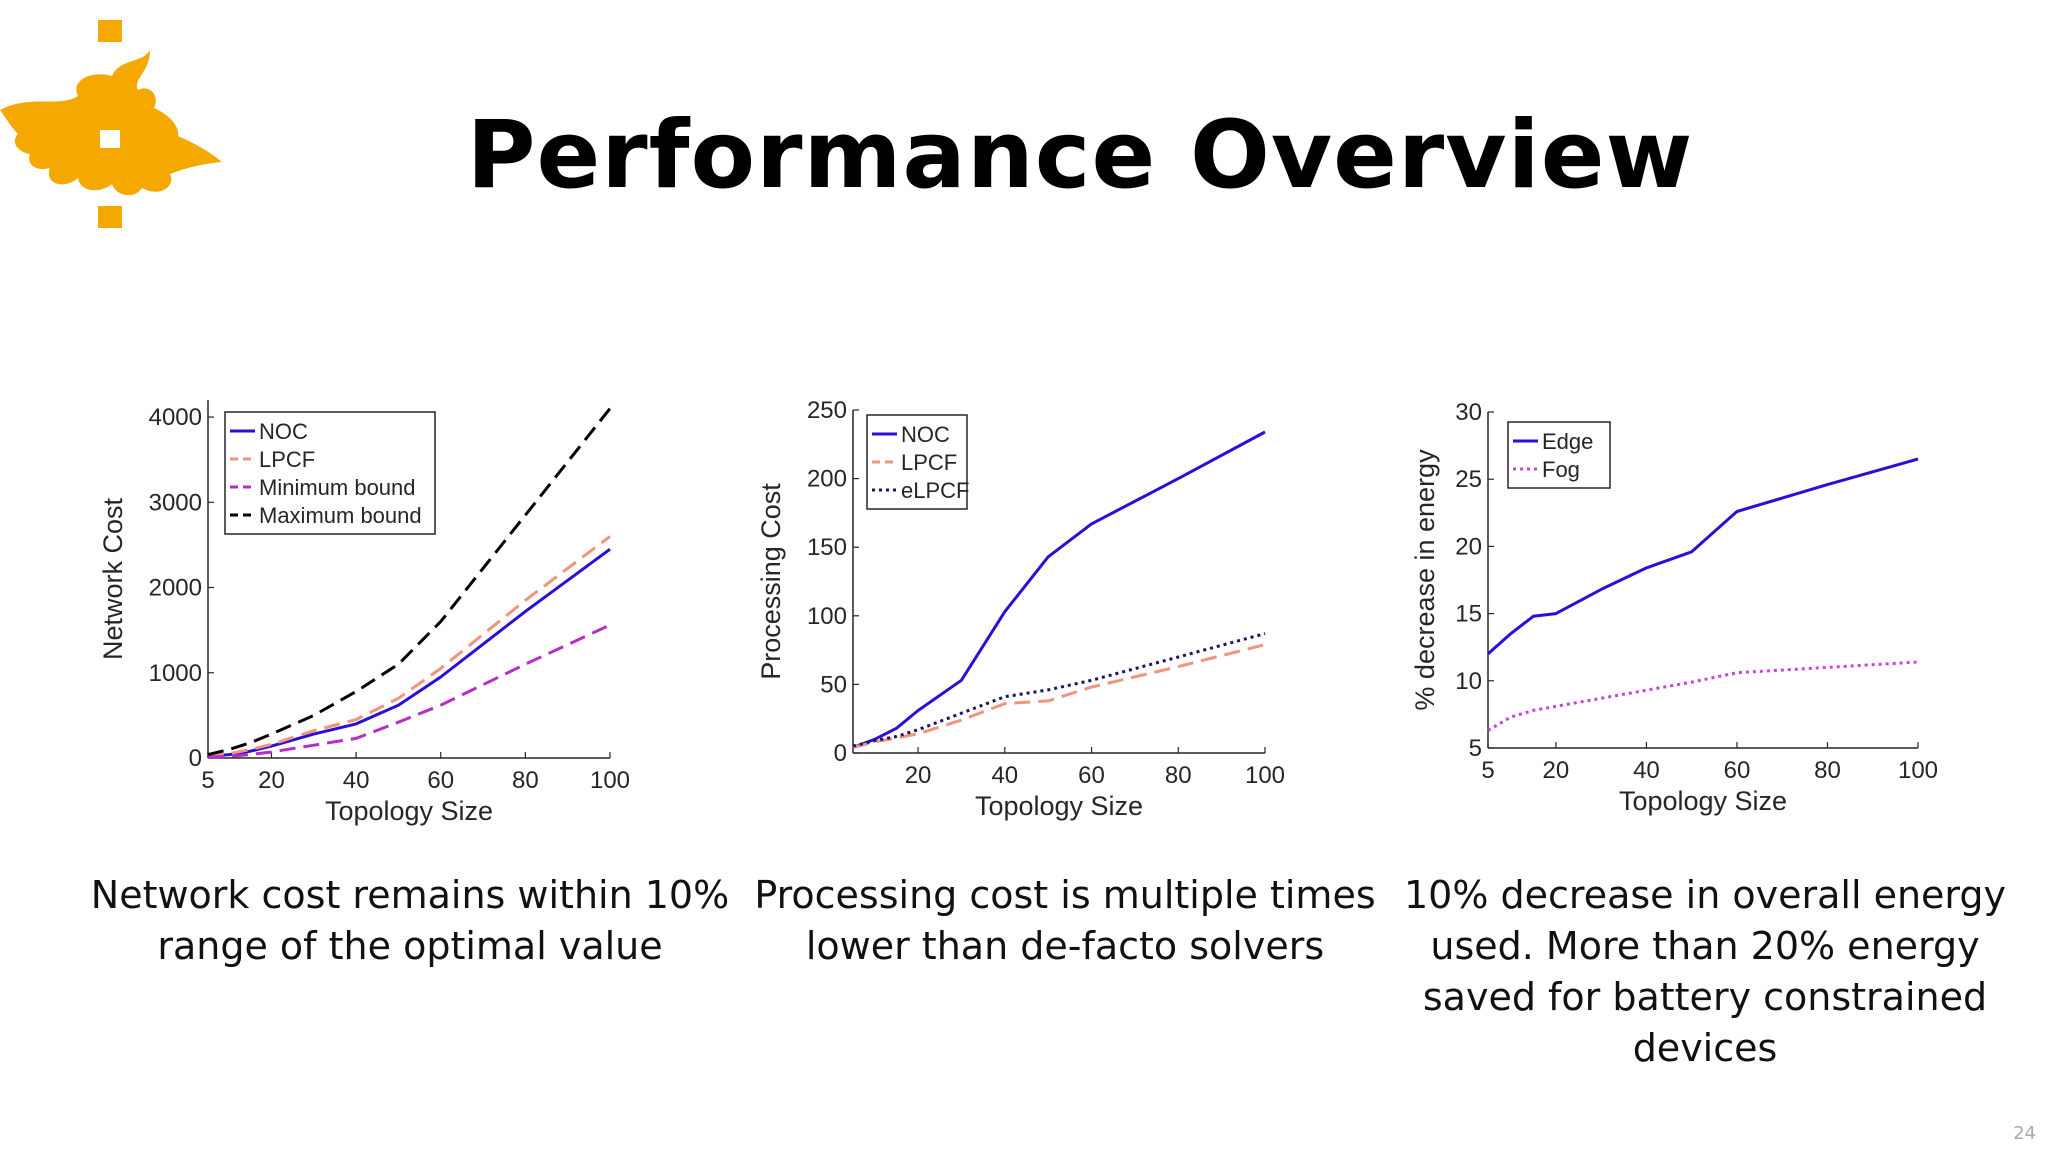 Image resolution: width=2048 pixels, height=1152 pixels. Describe the element at coordinates (1703, 556) in the screenshot. I see `series-line-edge` at that location.